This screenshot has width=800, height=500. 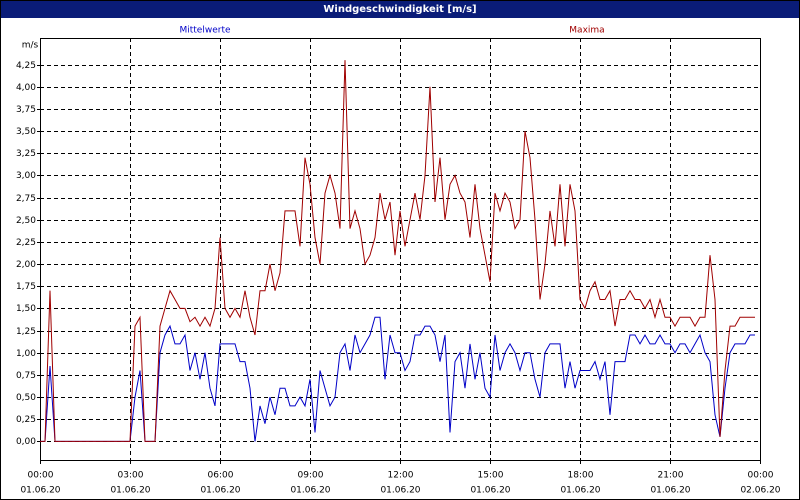 What do you see at coordinates (26, 221) in the screenshot?
I see `y-tick-label: 2,50` at bounding box center [26, 221].